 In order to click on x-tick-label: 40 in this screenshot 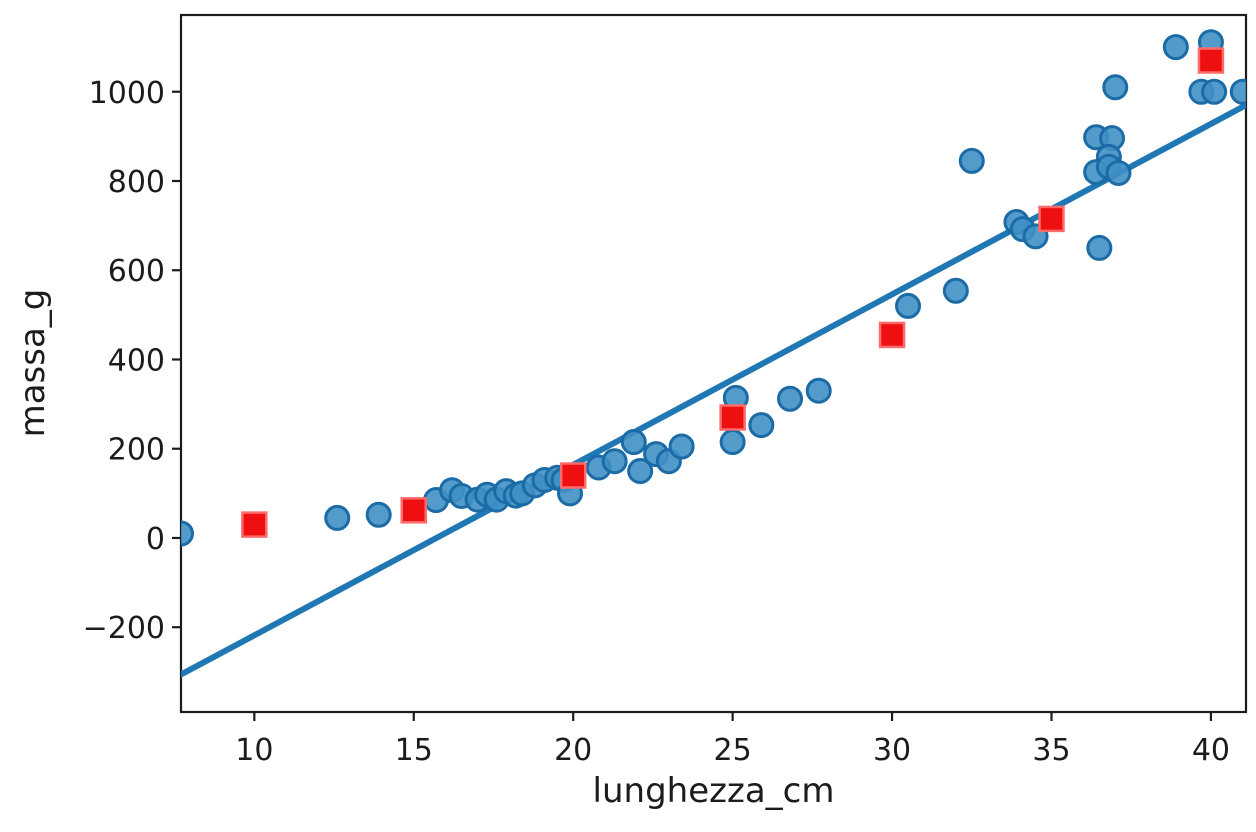, I will do `click(1211, 750)`.